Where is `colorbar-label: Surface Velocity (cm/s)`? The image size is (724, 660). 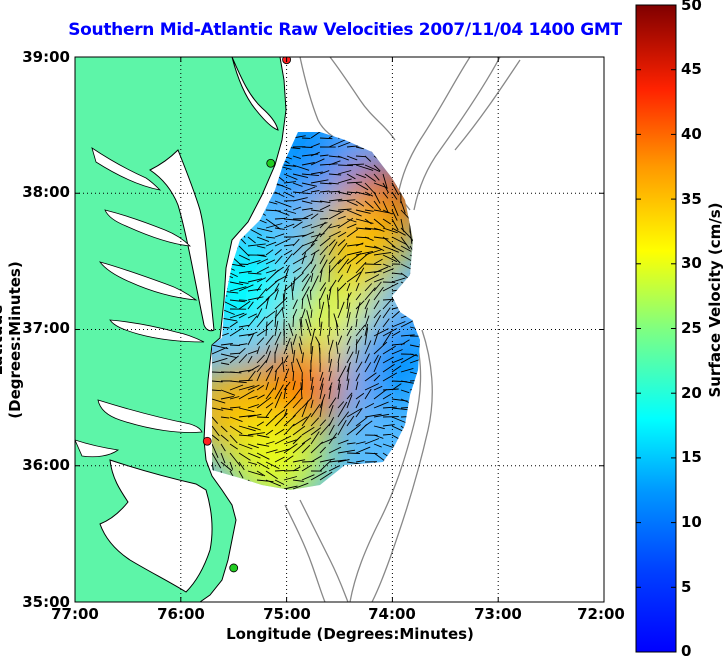 colorbar-label: Surface Velocity (cm/s) is located at coordinates (715, 300).